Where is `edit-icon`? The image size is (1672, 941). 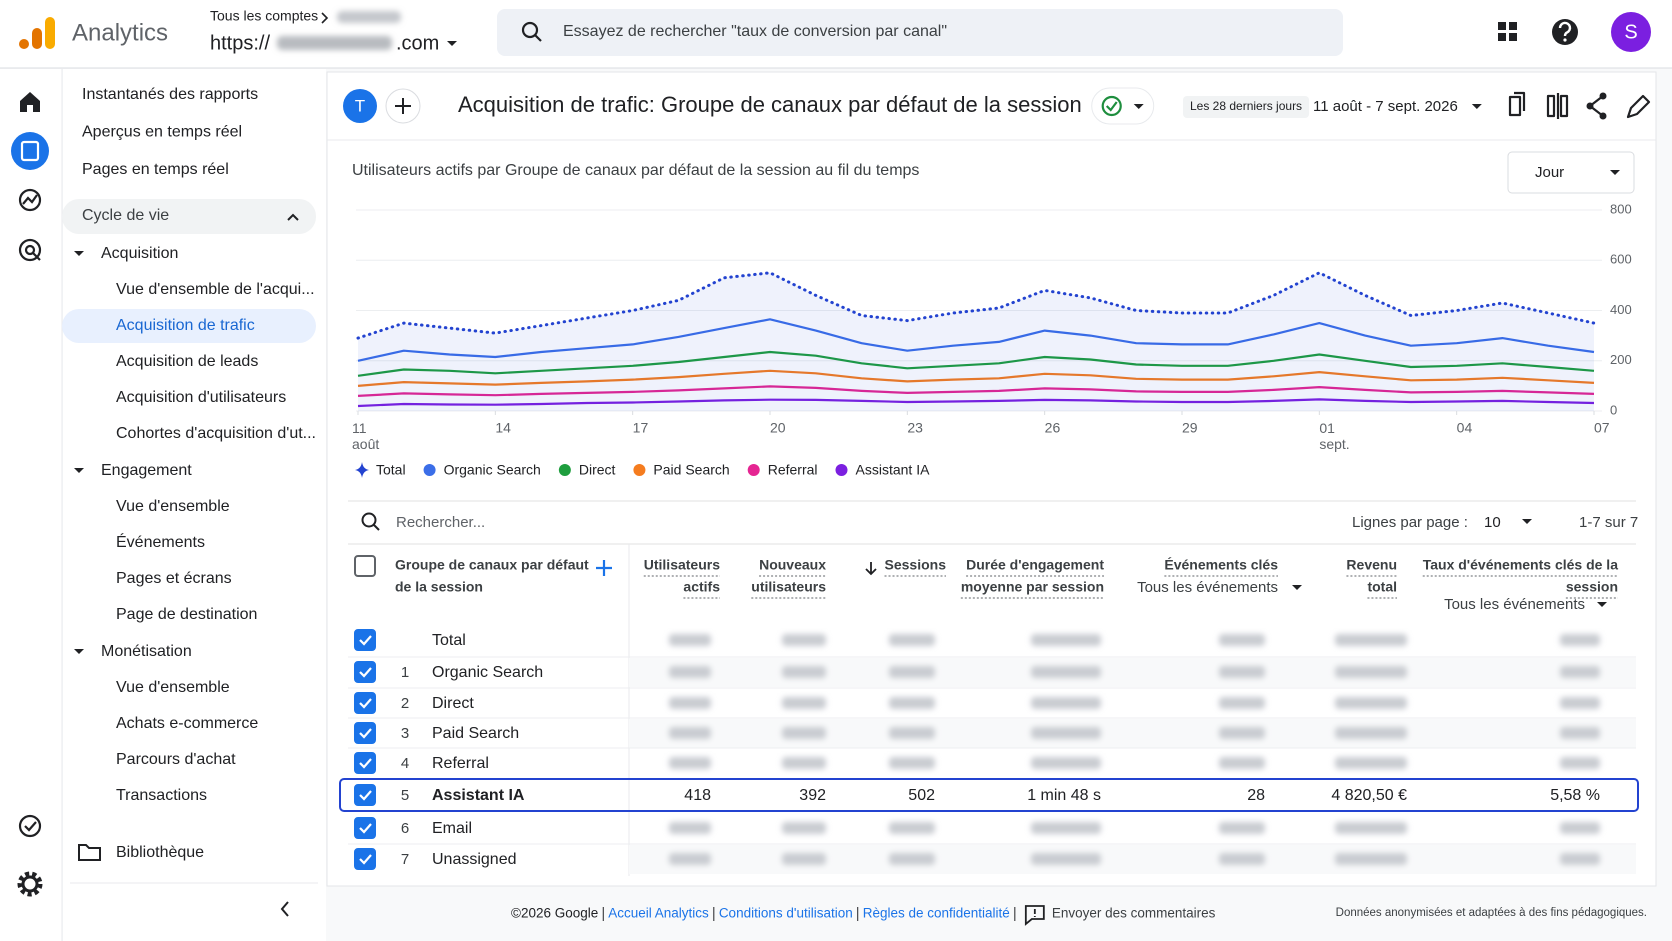
edit-icon is located at coordinates (1638, 106).